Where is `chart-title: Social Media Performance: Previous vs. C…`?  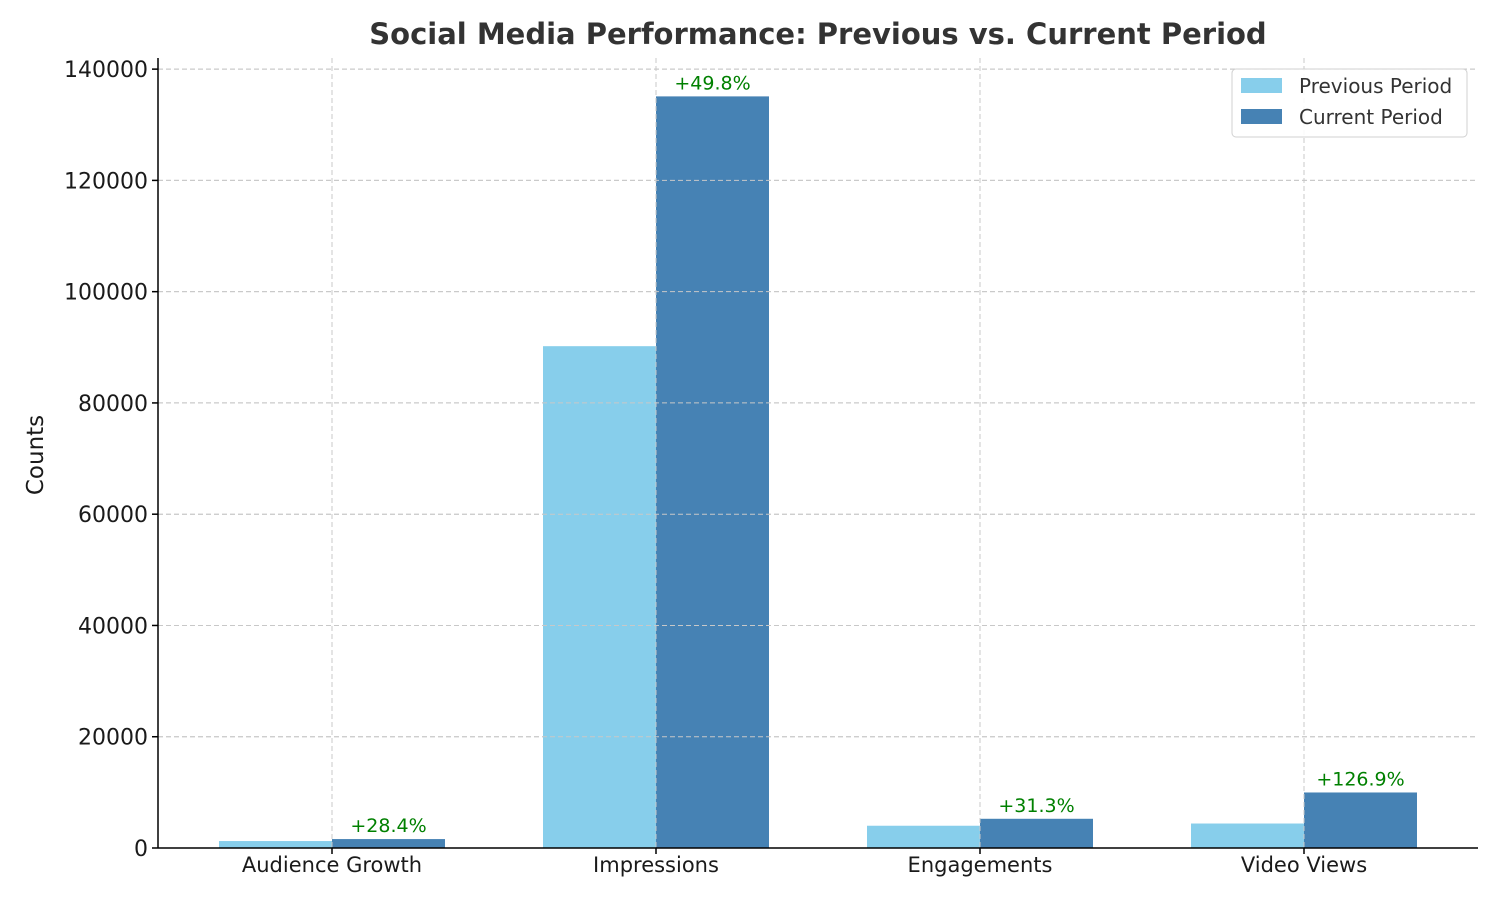
chart-title: Social Media Performance: Previous vs. C… is located at coordinates (817, 34).